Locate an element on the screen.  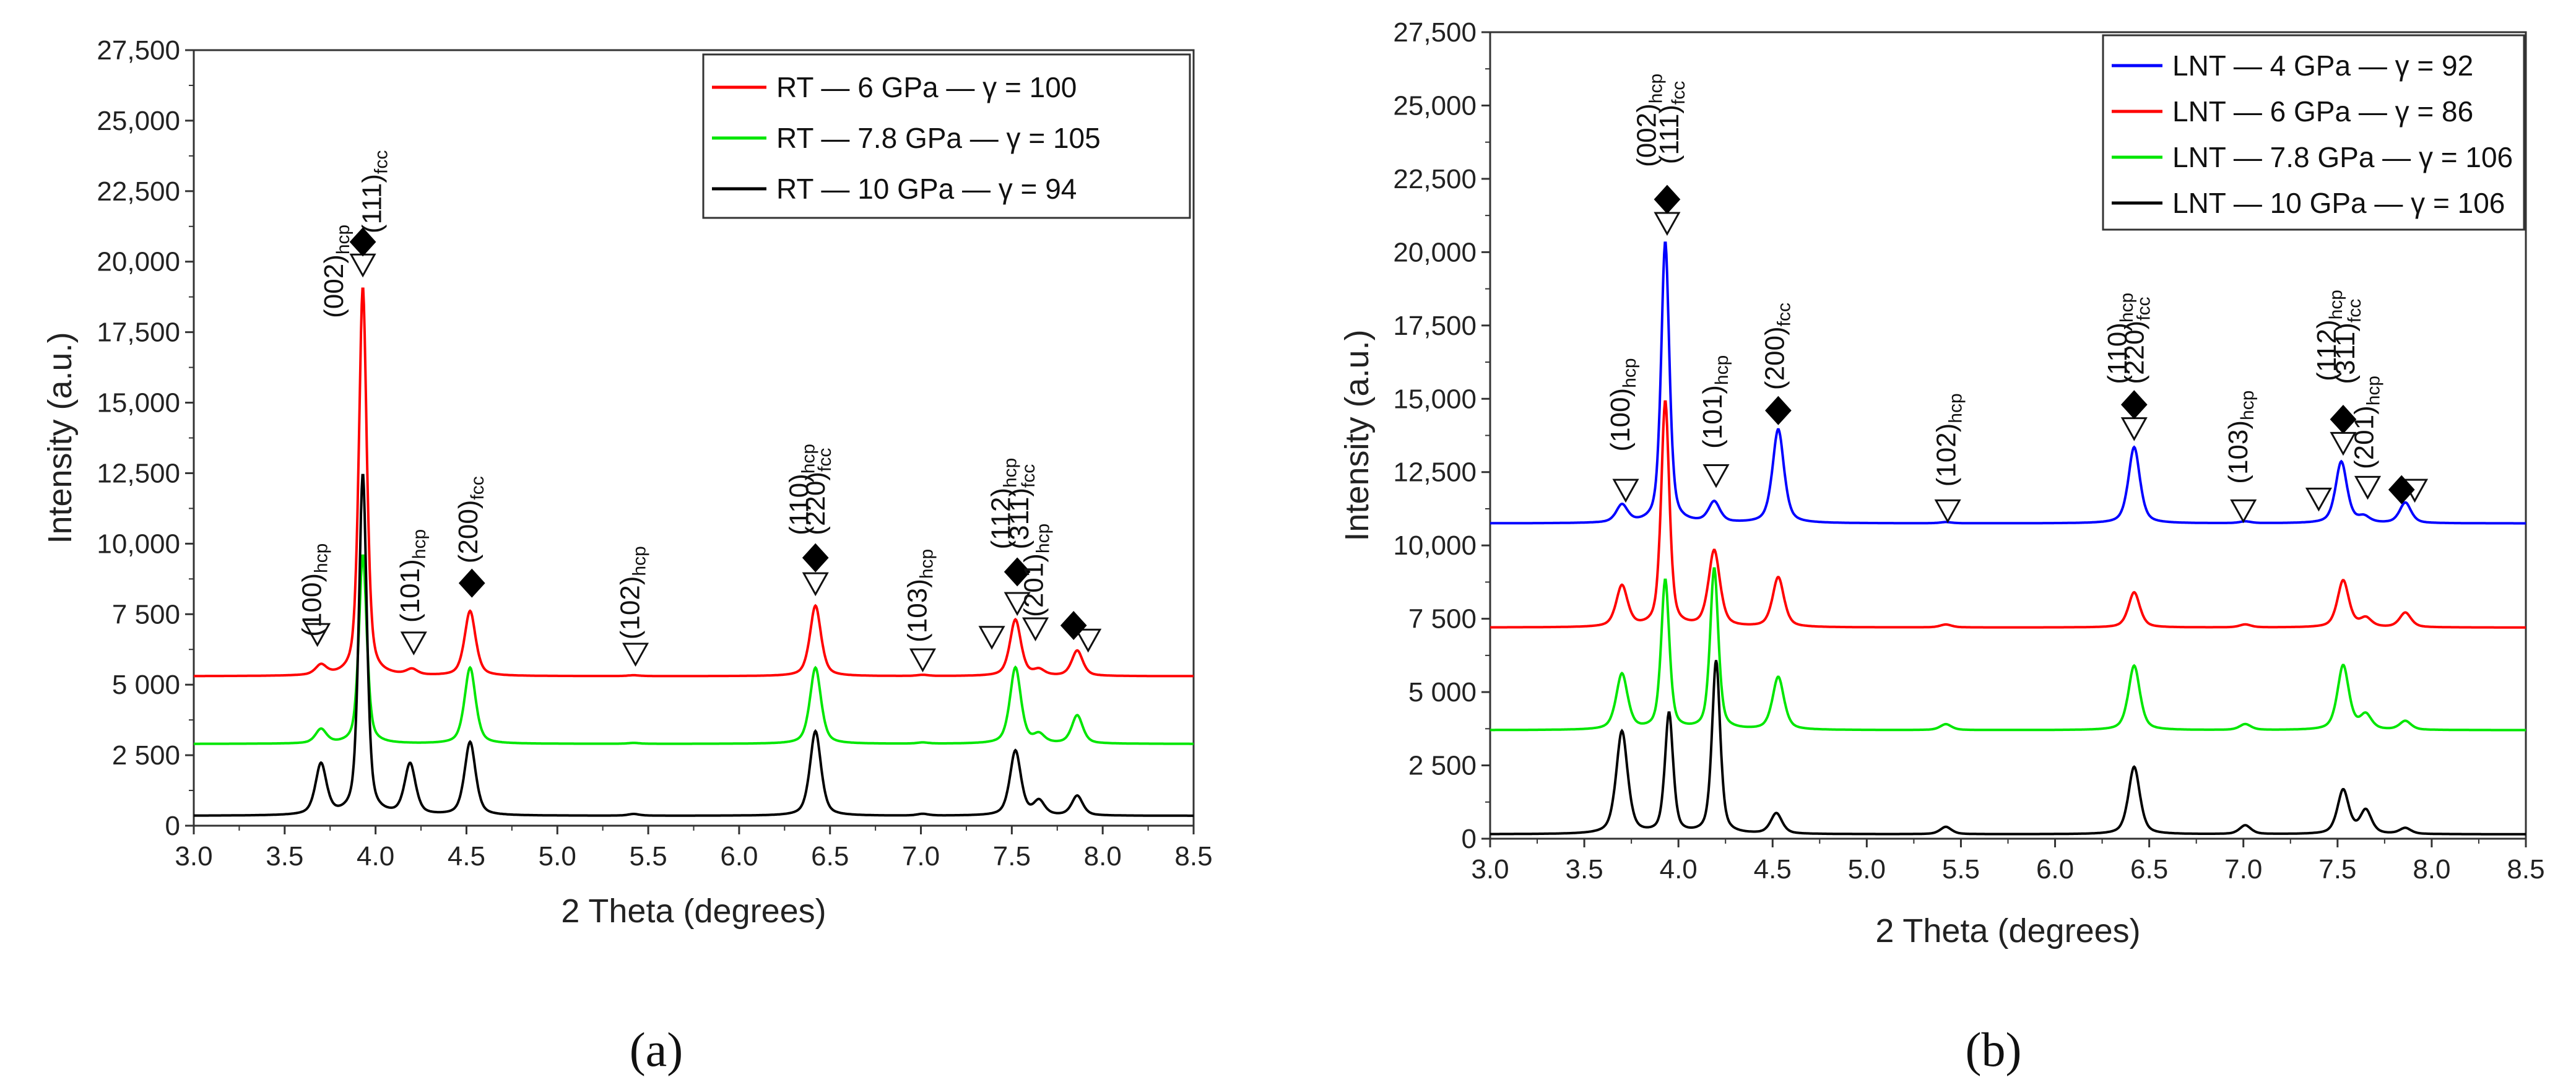
legend-entry: RT — 6 GPa — γ = 100 is located at coordinates (926, 87).